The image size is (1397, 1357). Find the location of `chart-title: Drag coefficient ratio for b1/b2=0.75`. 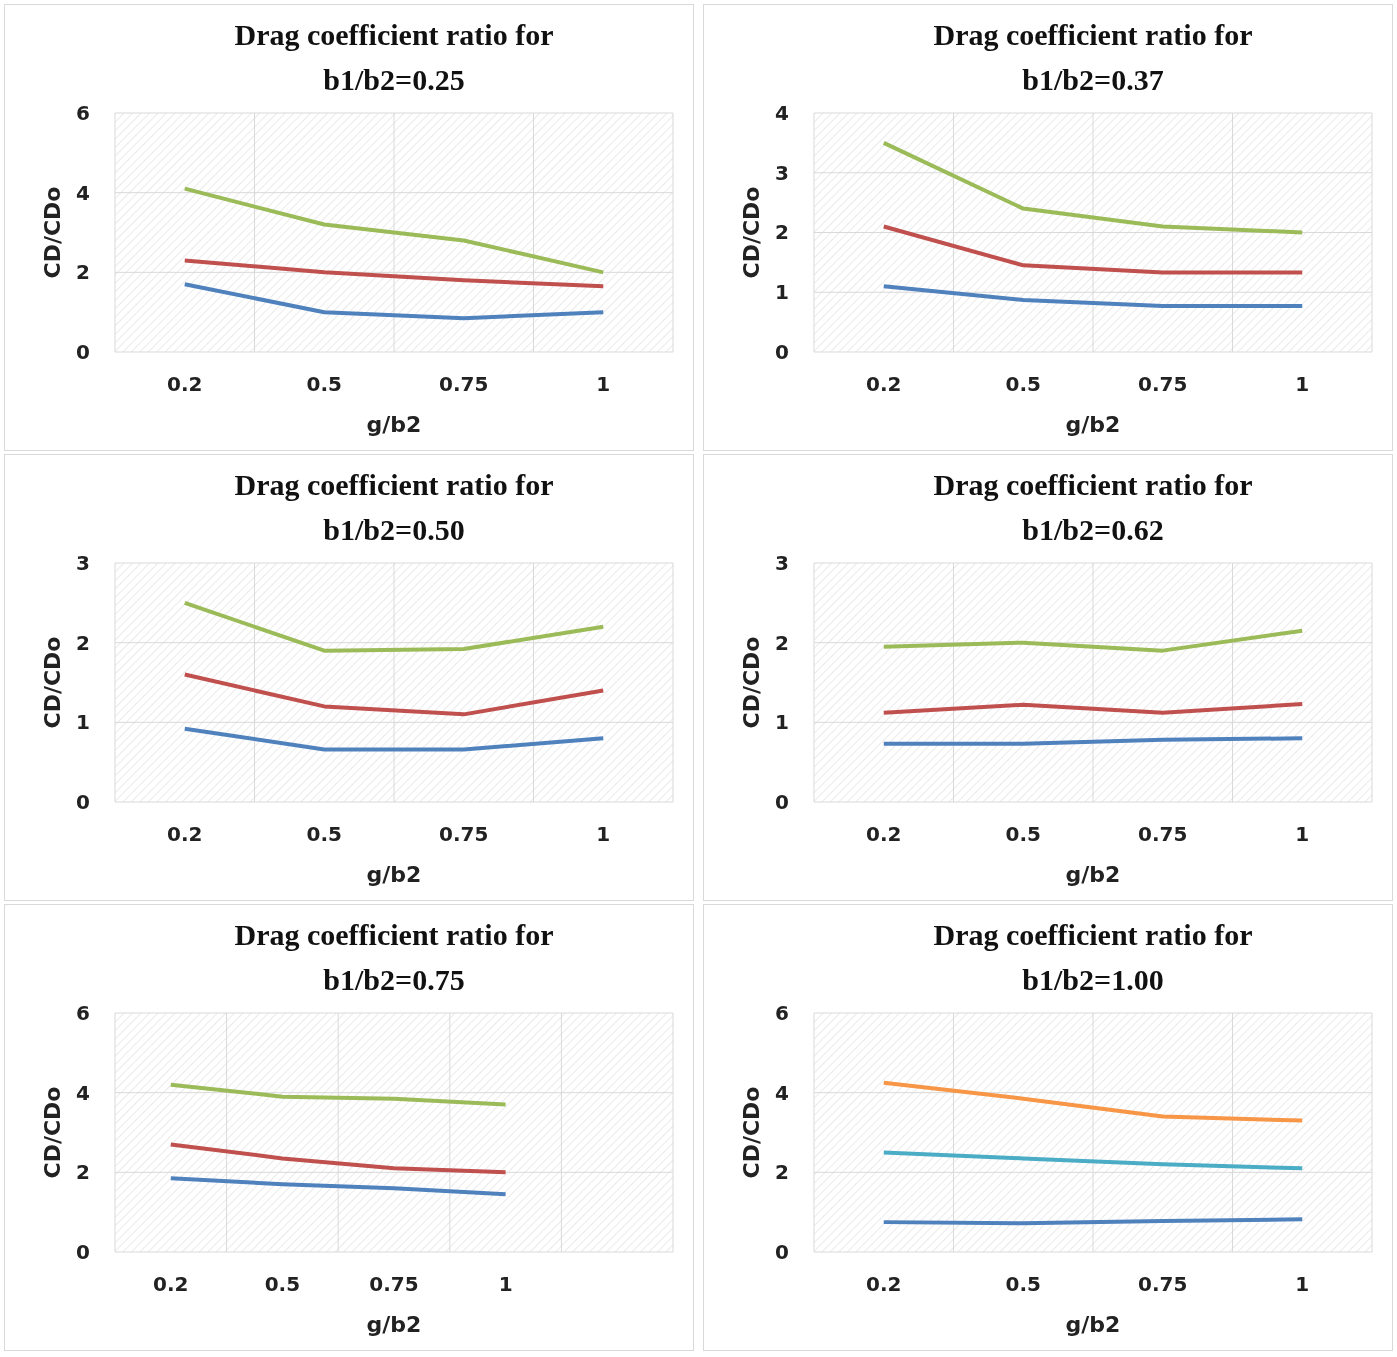

chart-title: Drag coefficient ratio for b1/b2=0.75 is located at coordinates (394, 957).